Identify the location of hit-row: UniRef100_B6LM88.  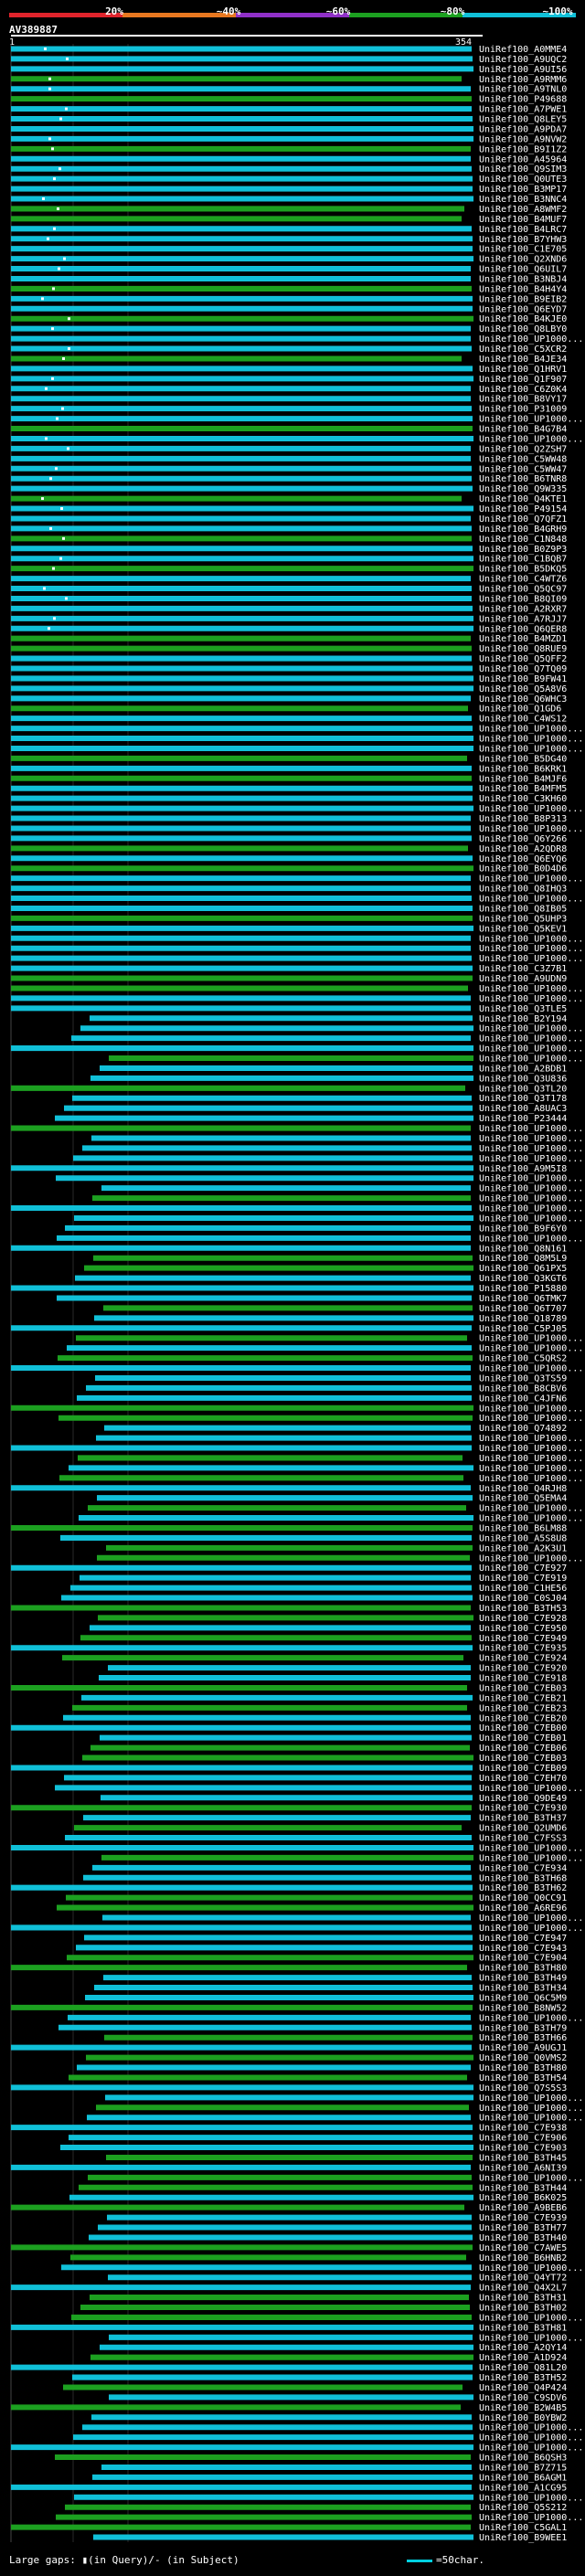
(289, 1528).